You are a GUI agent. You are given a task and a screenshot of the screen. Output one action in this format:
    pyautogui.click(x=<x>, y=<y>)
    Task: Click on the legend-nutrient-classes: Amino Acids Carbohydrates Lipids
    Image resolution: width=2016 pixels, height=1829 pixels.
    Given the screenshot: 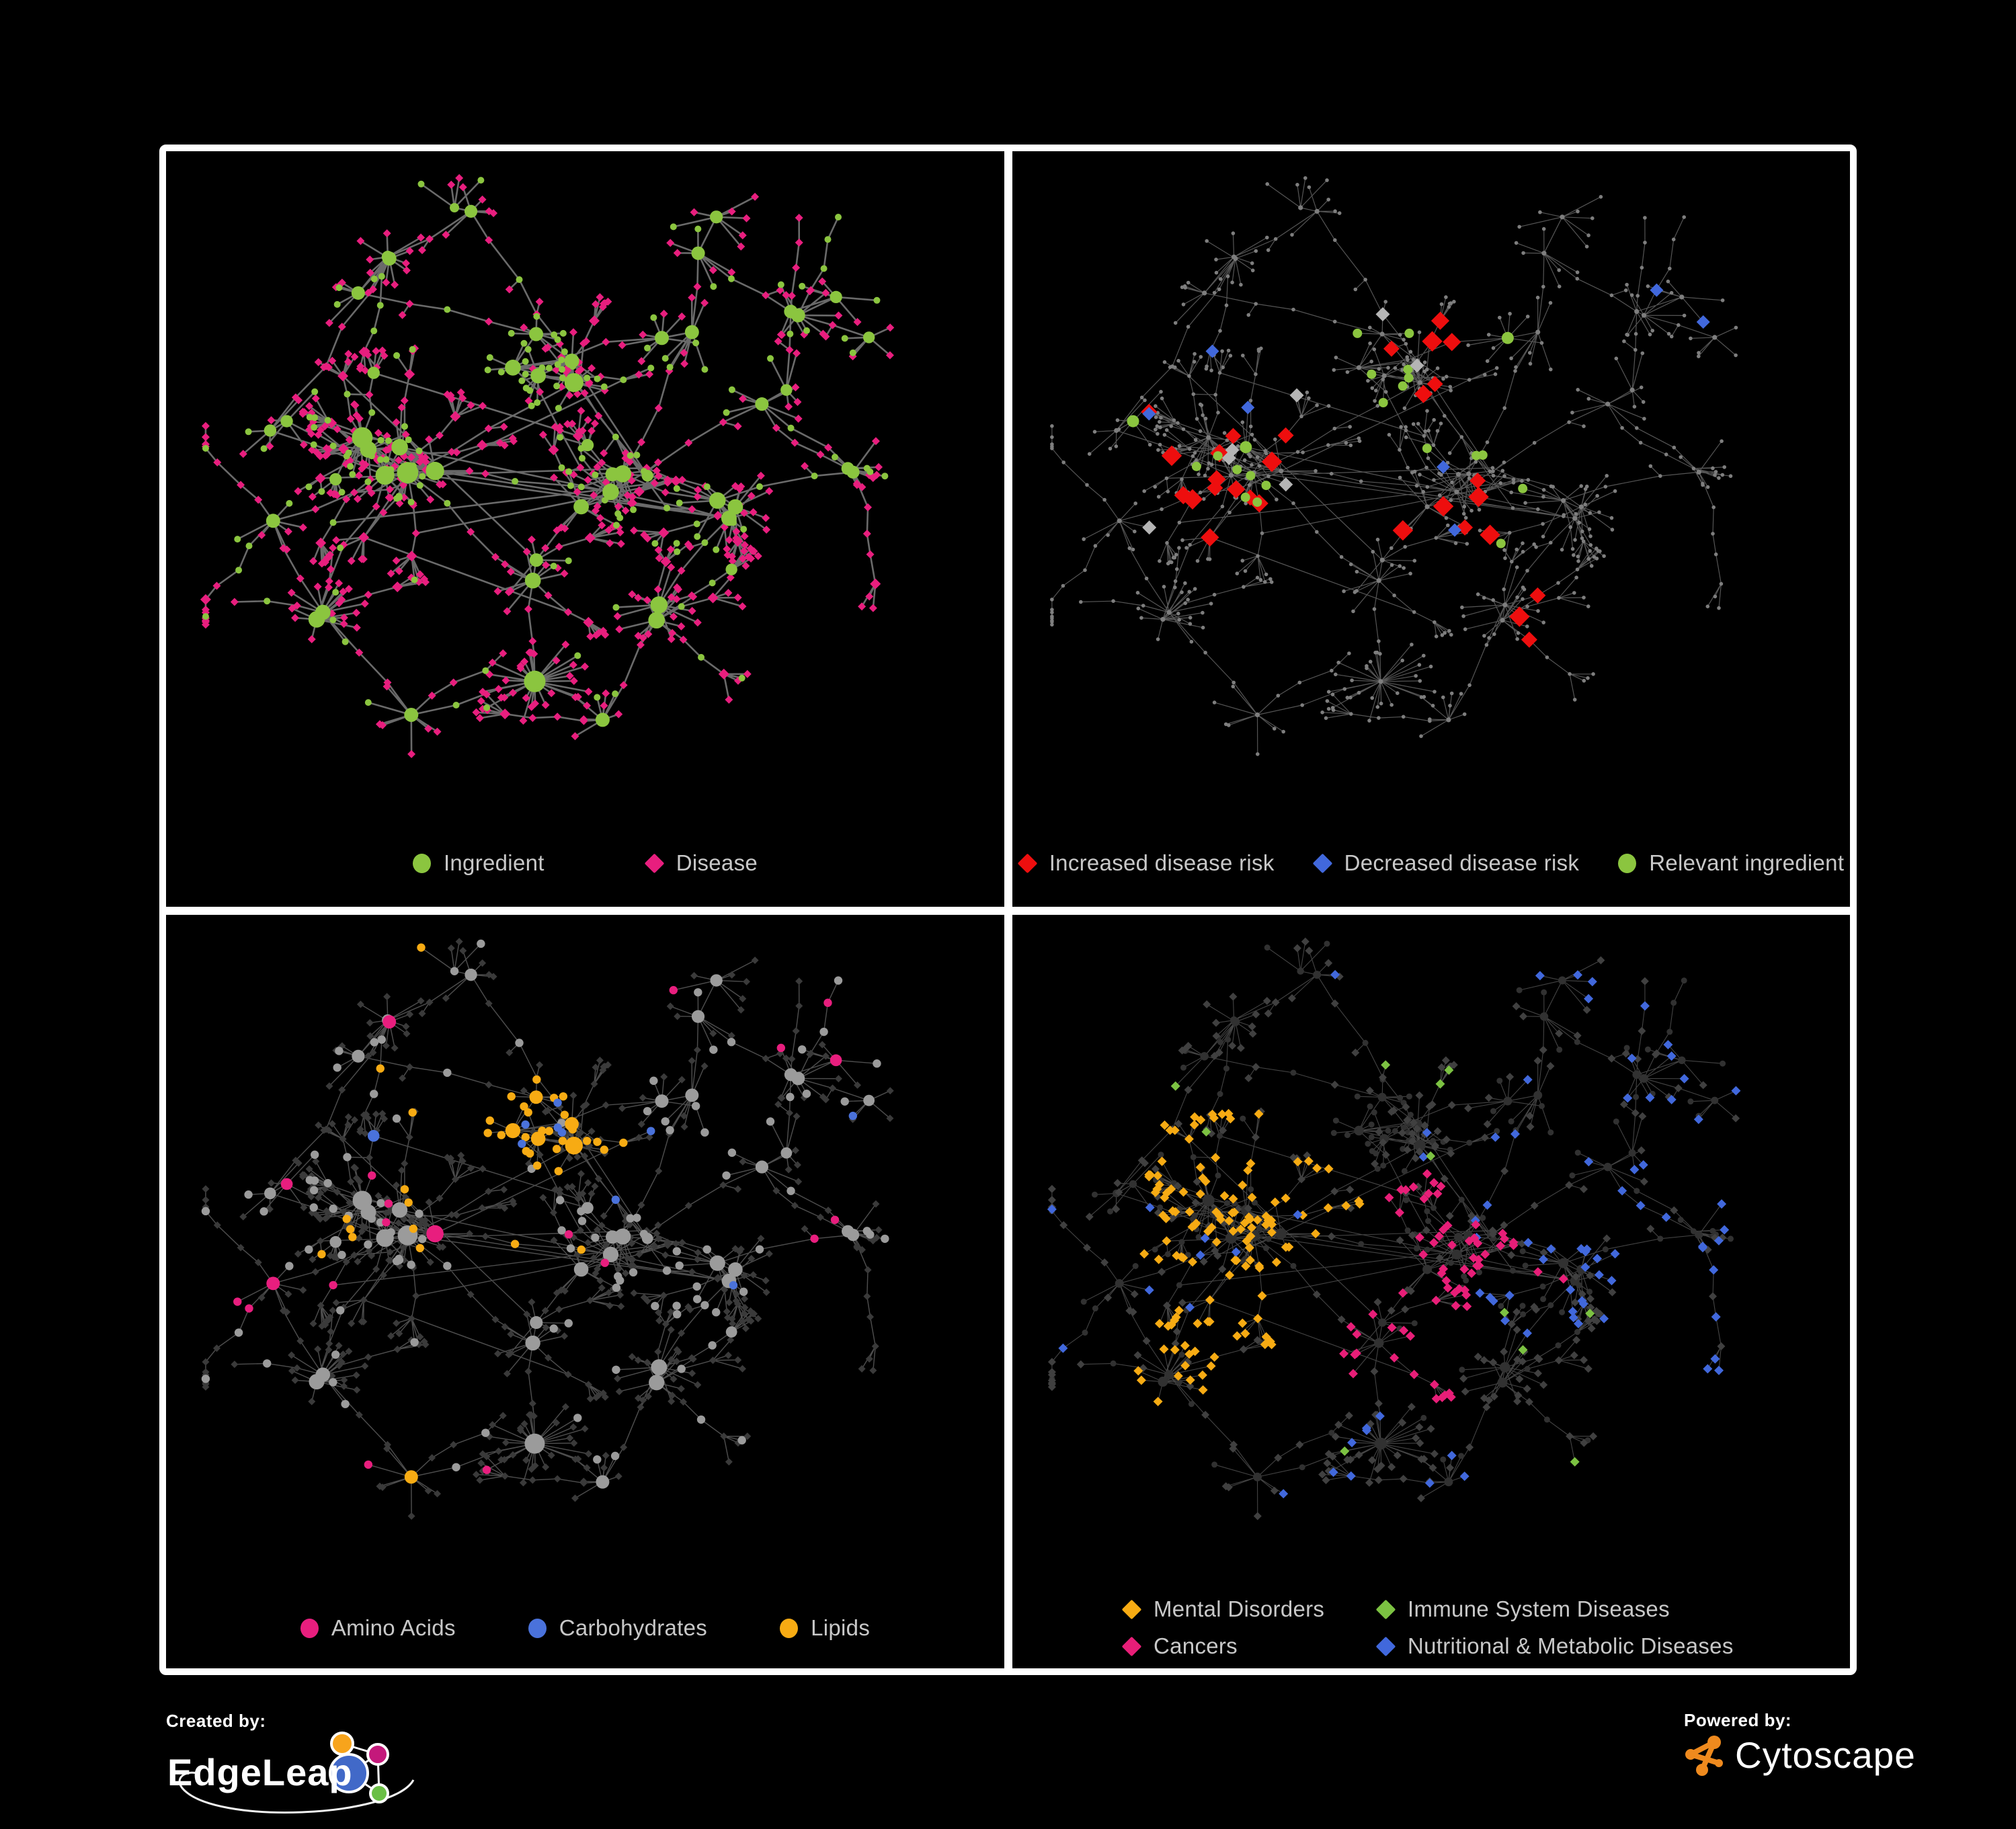 What is the action you would take?
    pyautogui.click(x=585, y=1628)
    